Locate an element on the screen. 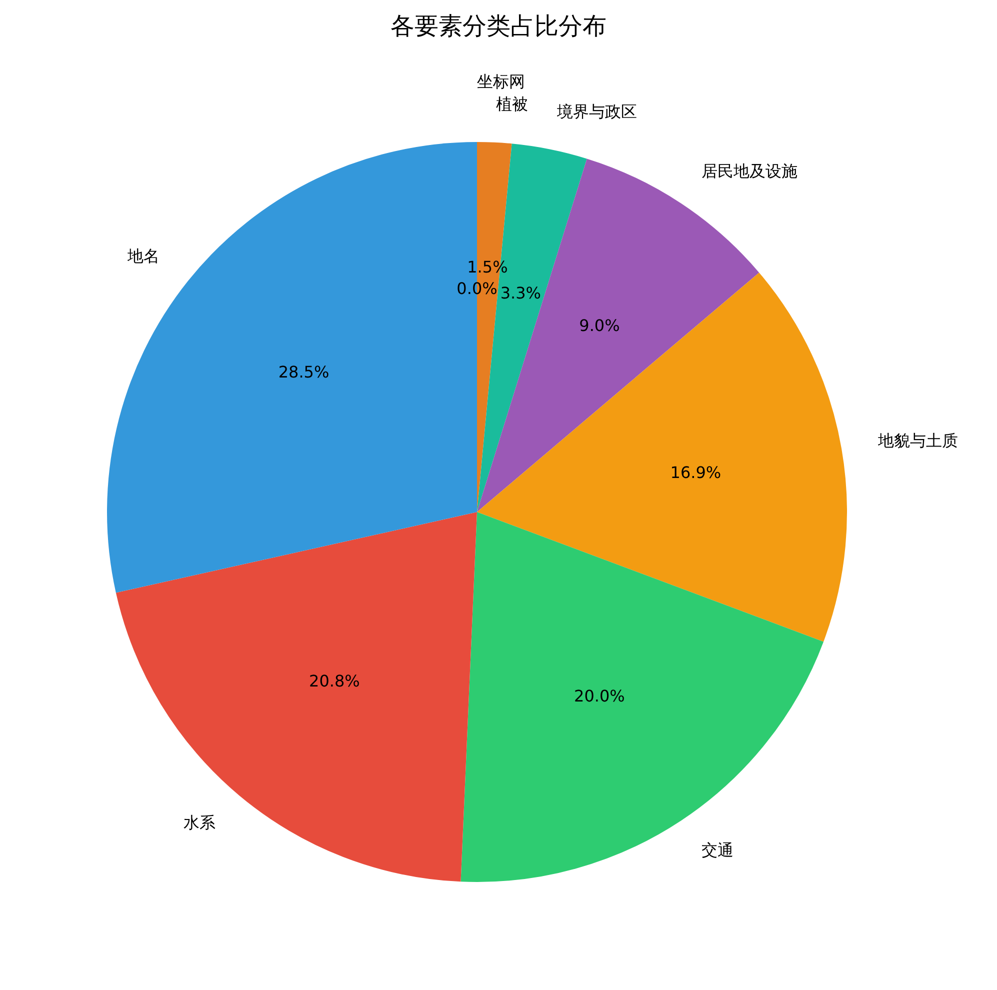 This screenshot has height=990, width=997. data-label: 20.8% is located at coordinates (334, 680).